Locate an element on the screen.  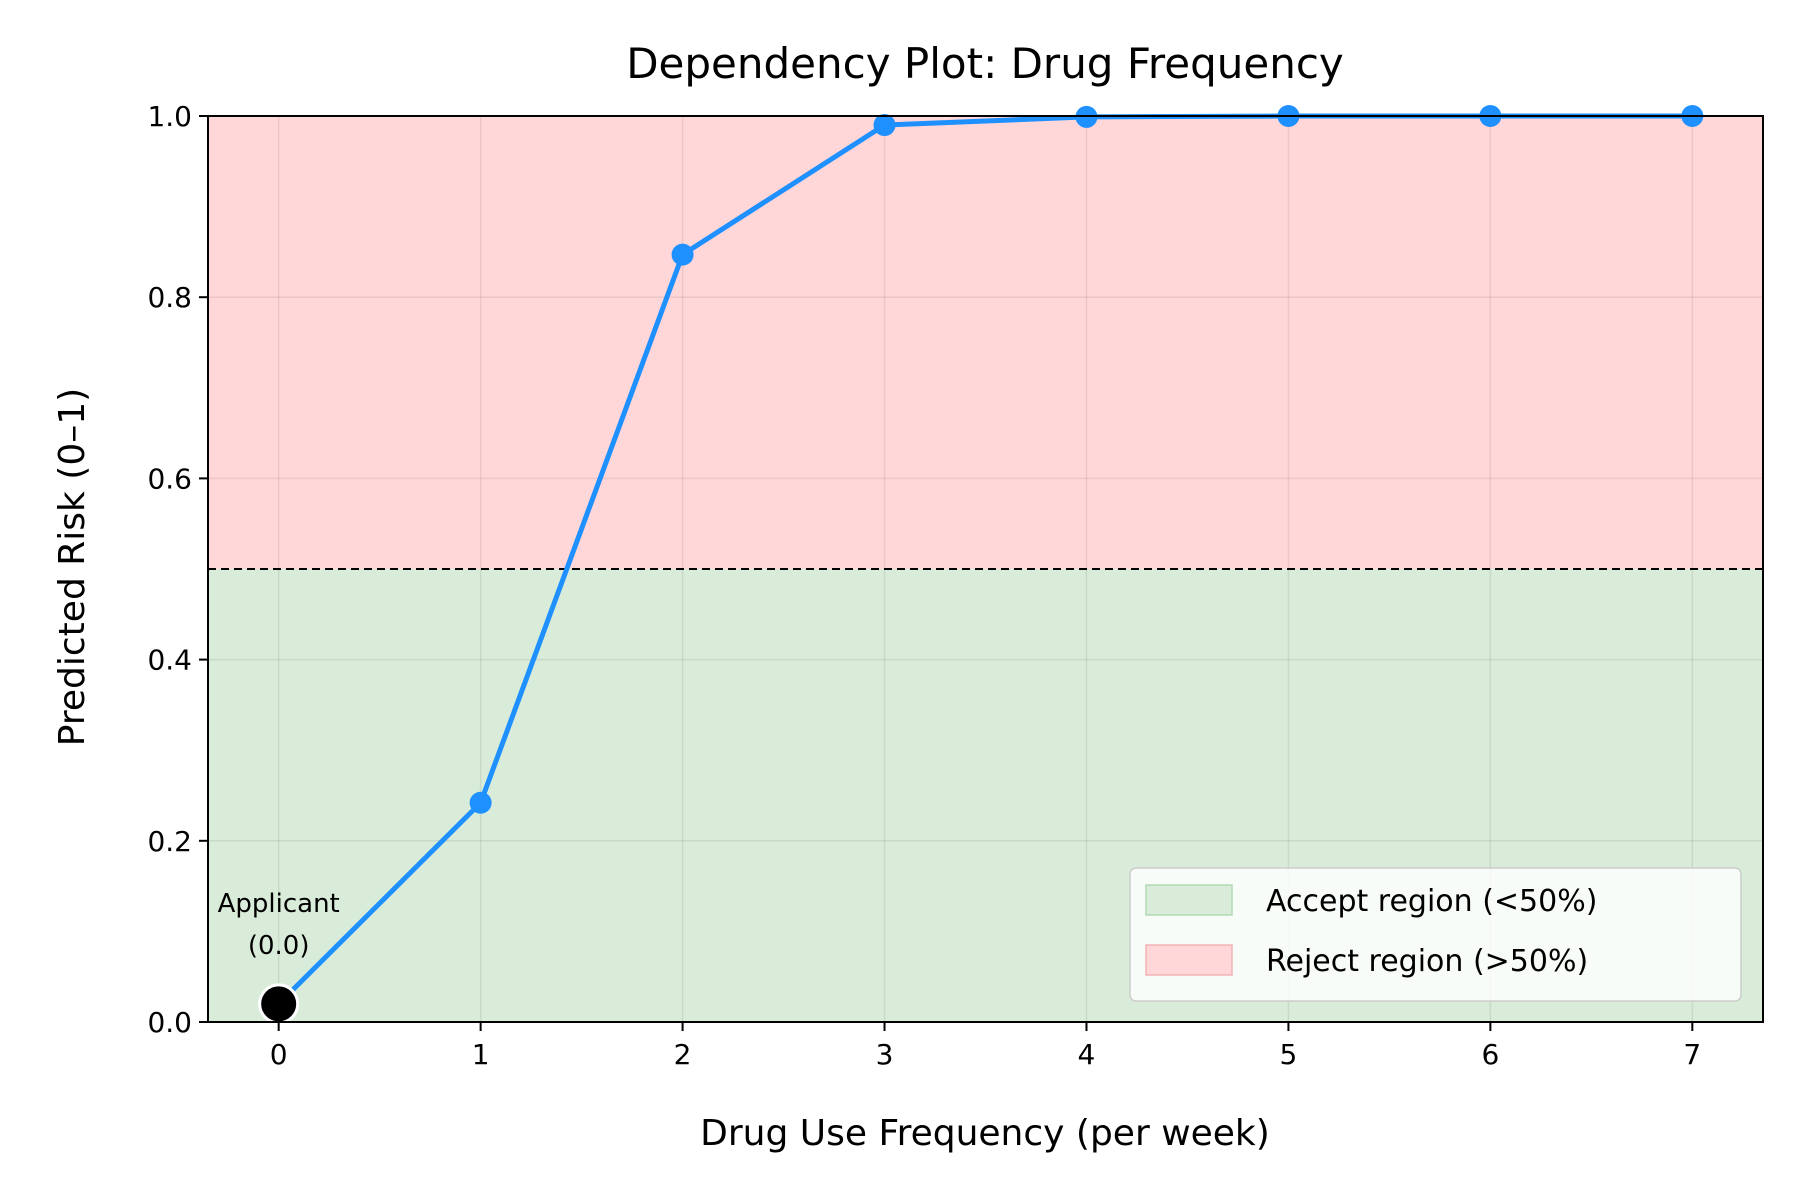
applicant-layer: Applicant (0.0) is located at coordinates (279, 957).